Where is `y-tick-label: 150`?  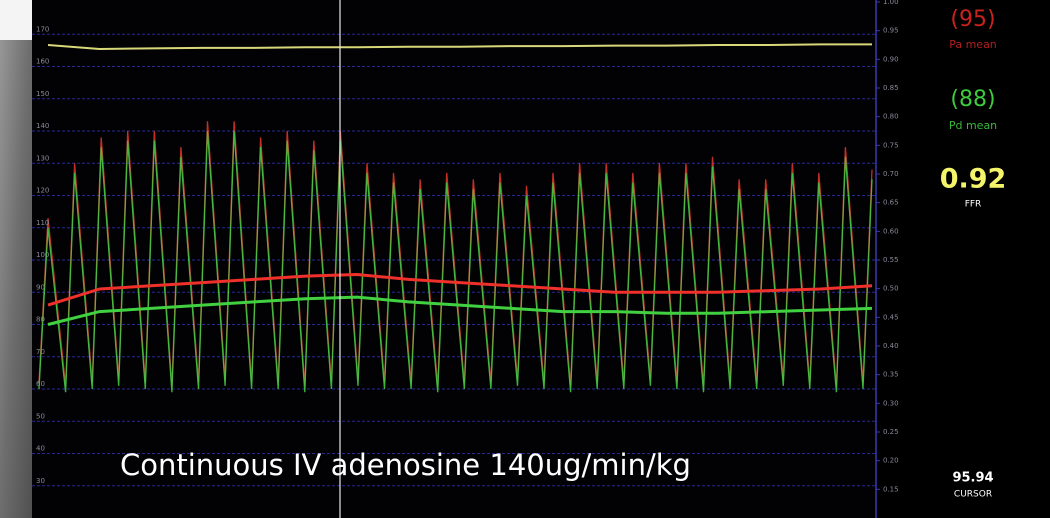 y-tick-label: 150 is located at coordinates (42, 94).